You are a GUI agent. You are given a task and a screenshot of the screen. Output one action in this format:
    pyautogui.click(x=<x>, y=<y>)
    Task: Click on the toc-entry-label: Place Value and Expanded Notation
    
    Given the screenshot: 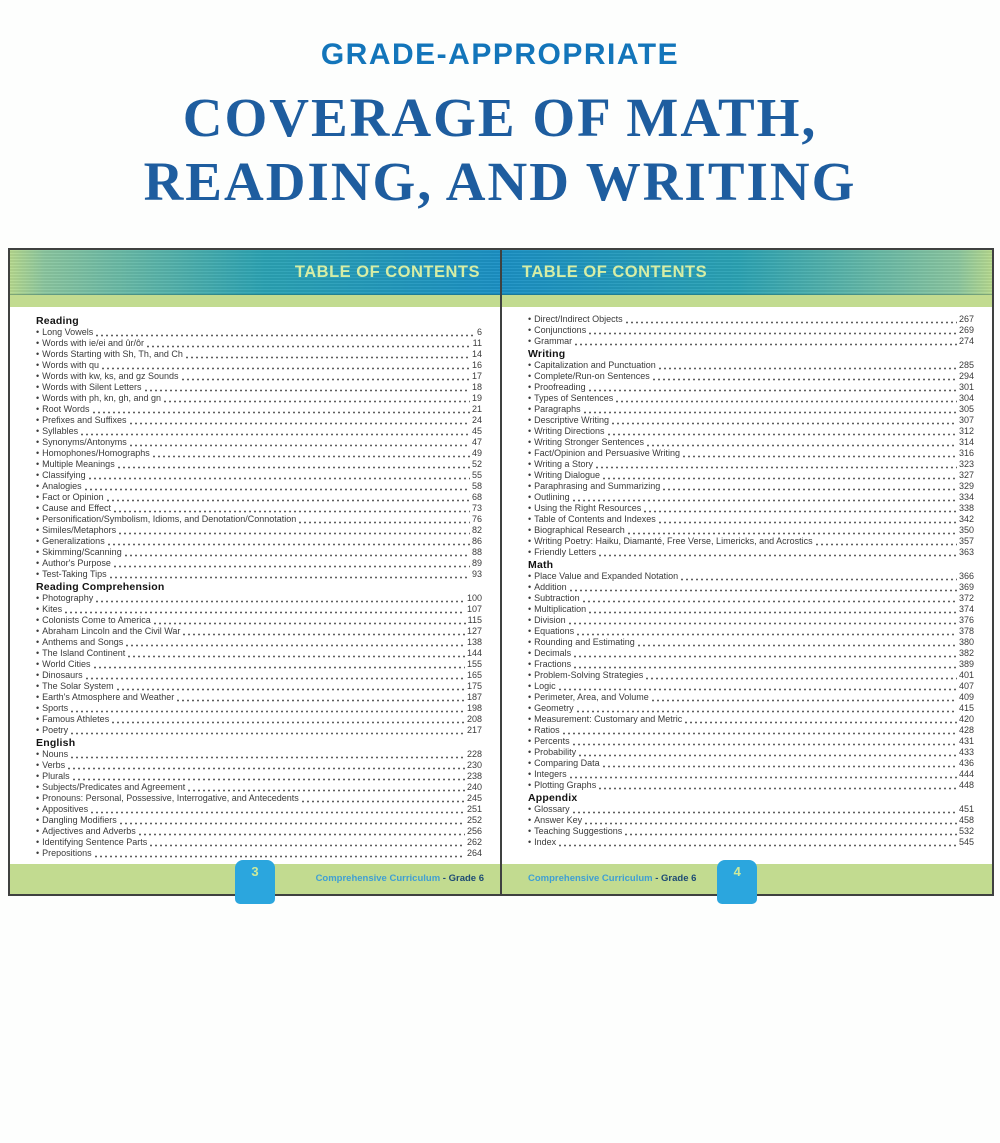 What is the action you would take?
    pyautogui.click(x=606, y=576)
    